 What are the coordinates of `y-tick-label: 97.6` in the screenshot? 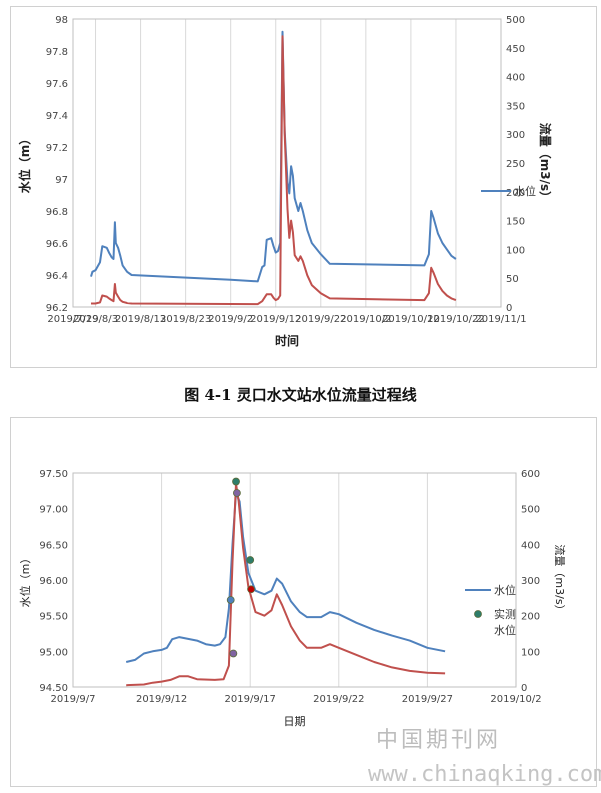 It's located at (57, 84).